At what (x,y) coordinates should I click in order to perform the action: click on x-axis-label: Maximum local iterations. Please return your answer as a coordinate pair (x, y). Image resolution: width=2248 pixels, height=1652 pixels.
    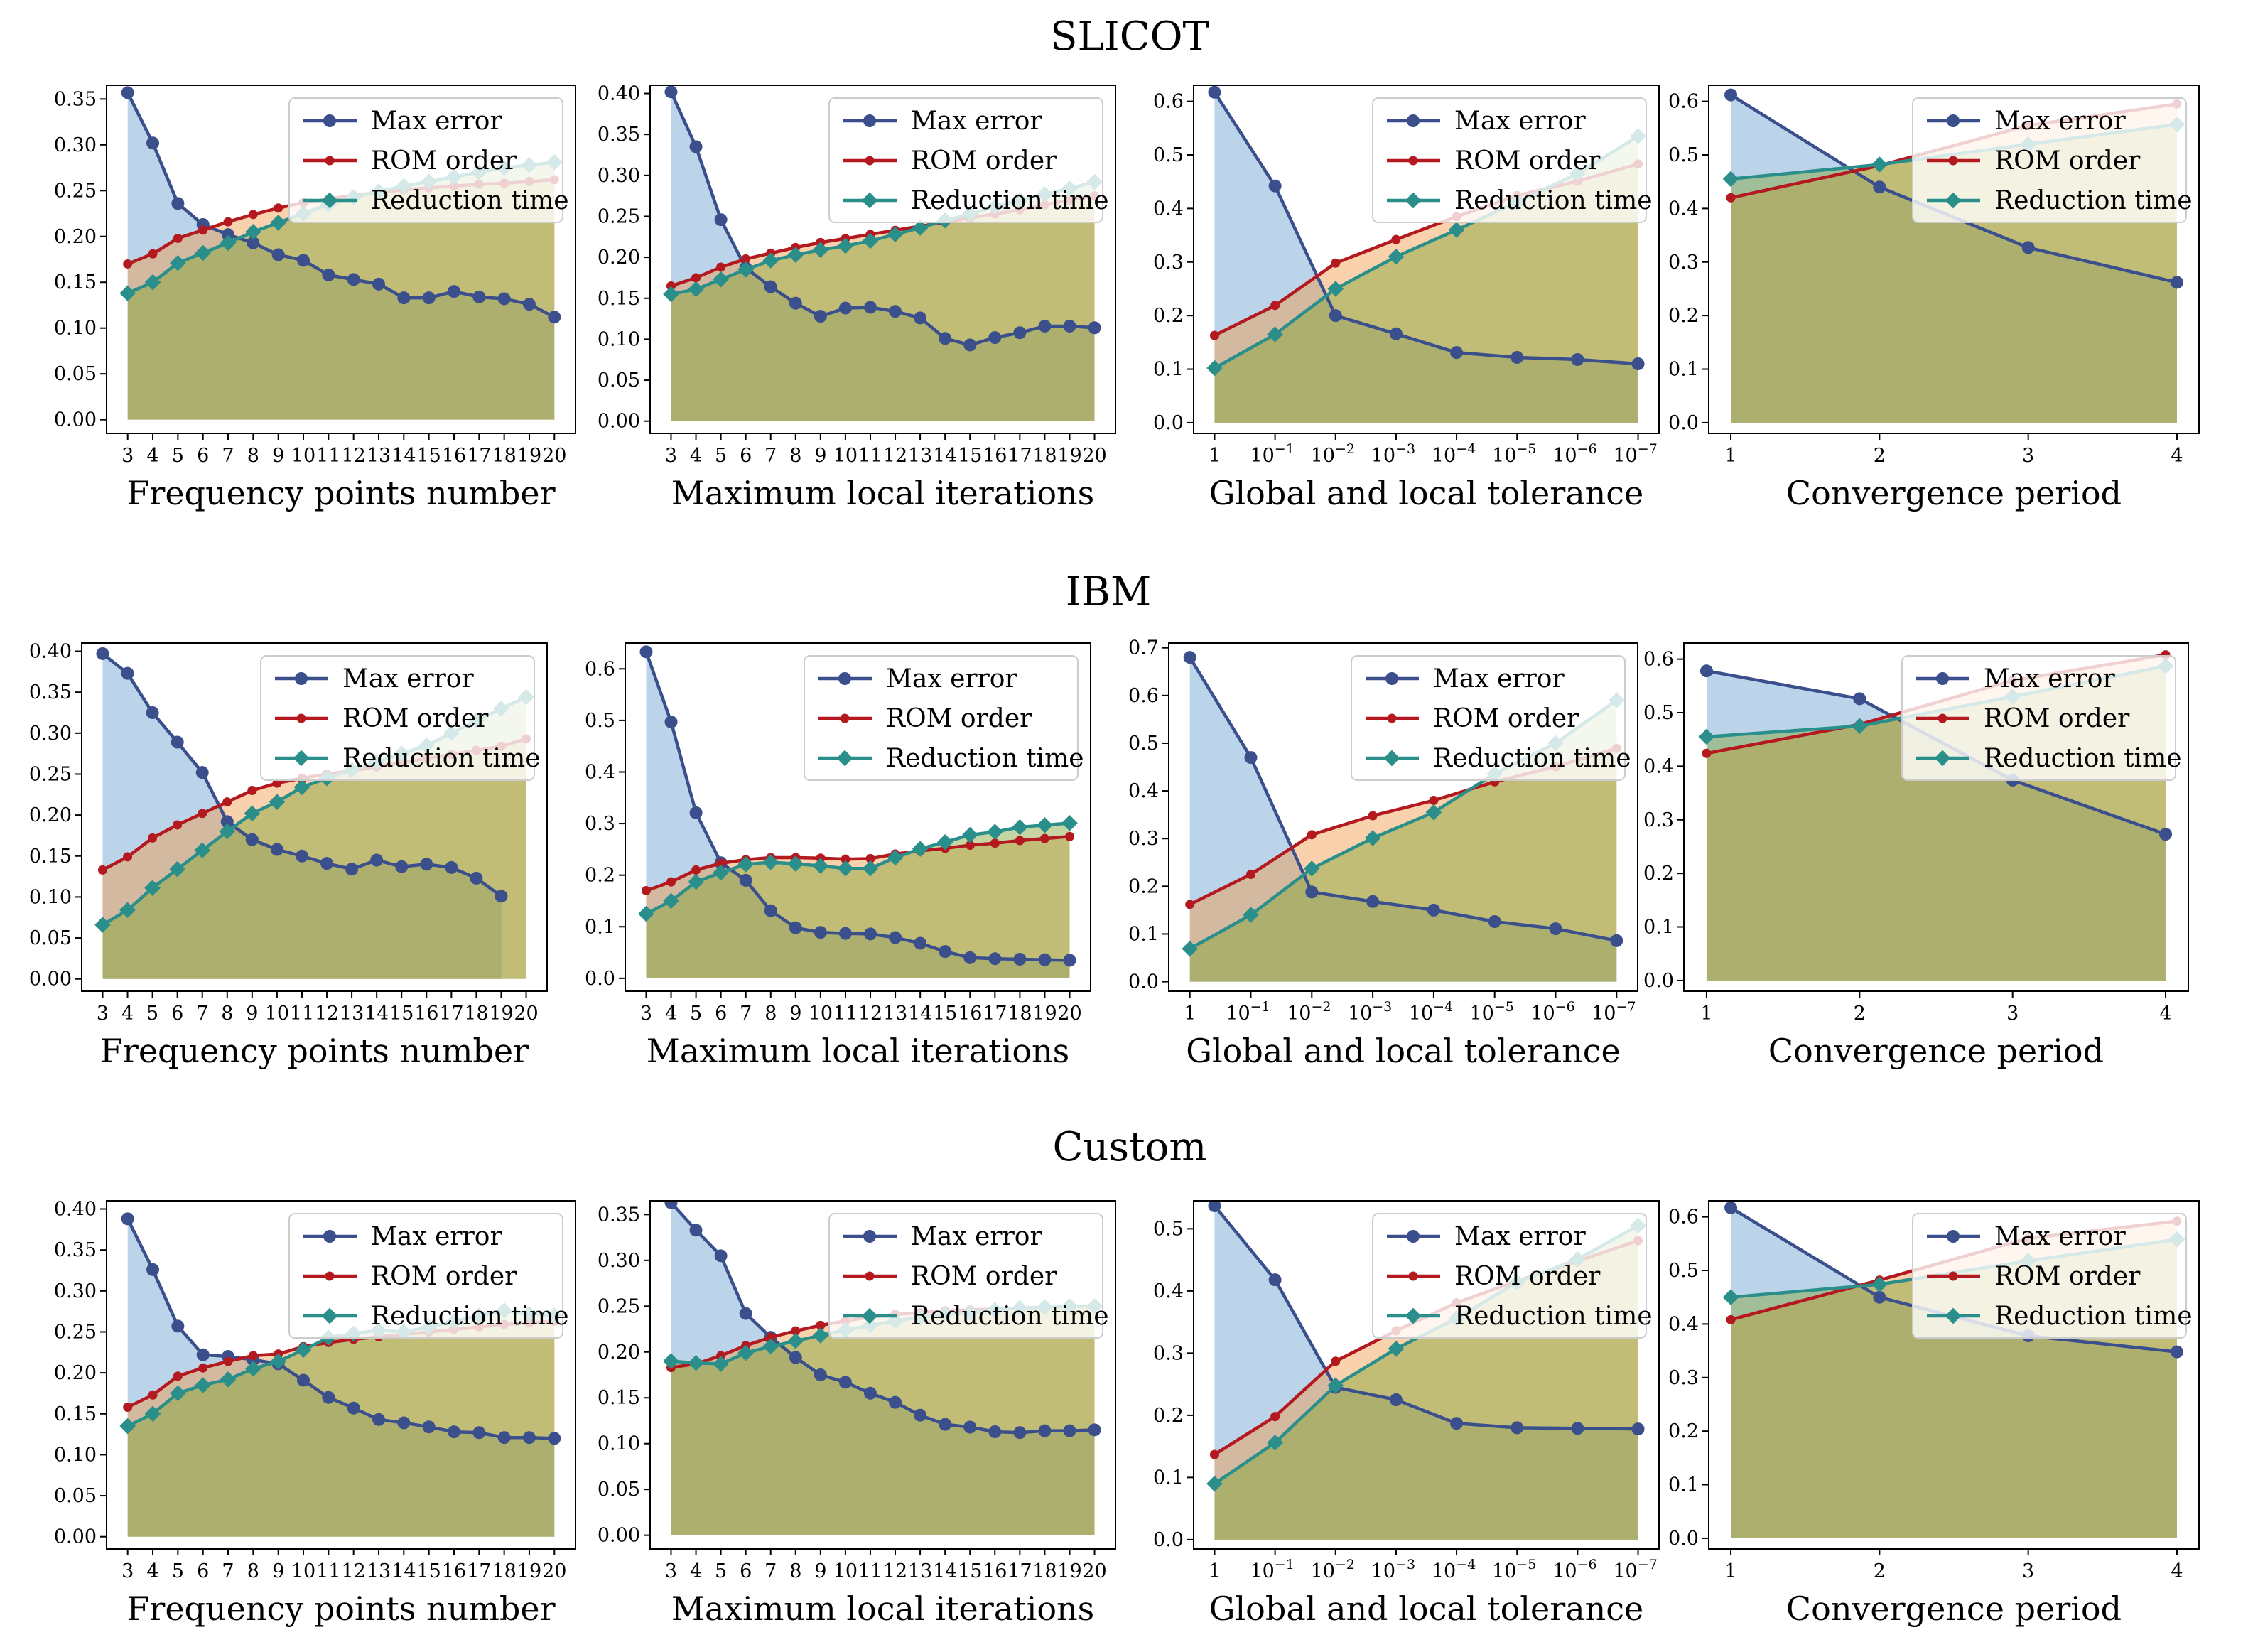
    Looking at the image, I should click on (883, 493).